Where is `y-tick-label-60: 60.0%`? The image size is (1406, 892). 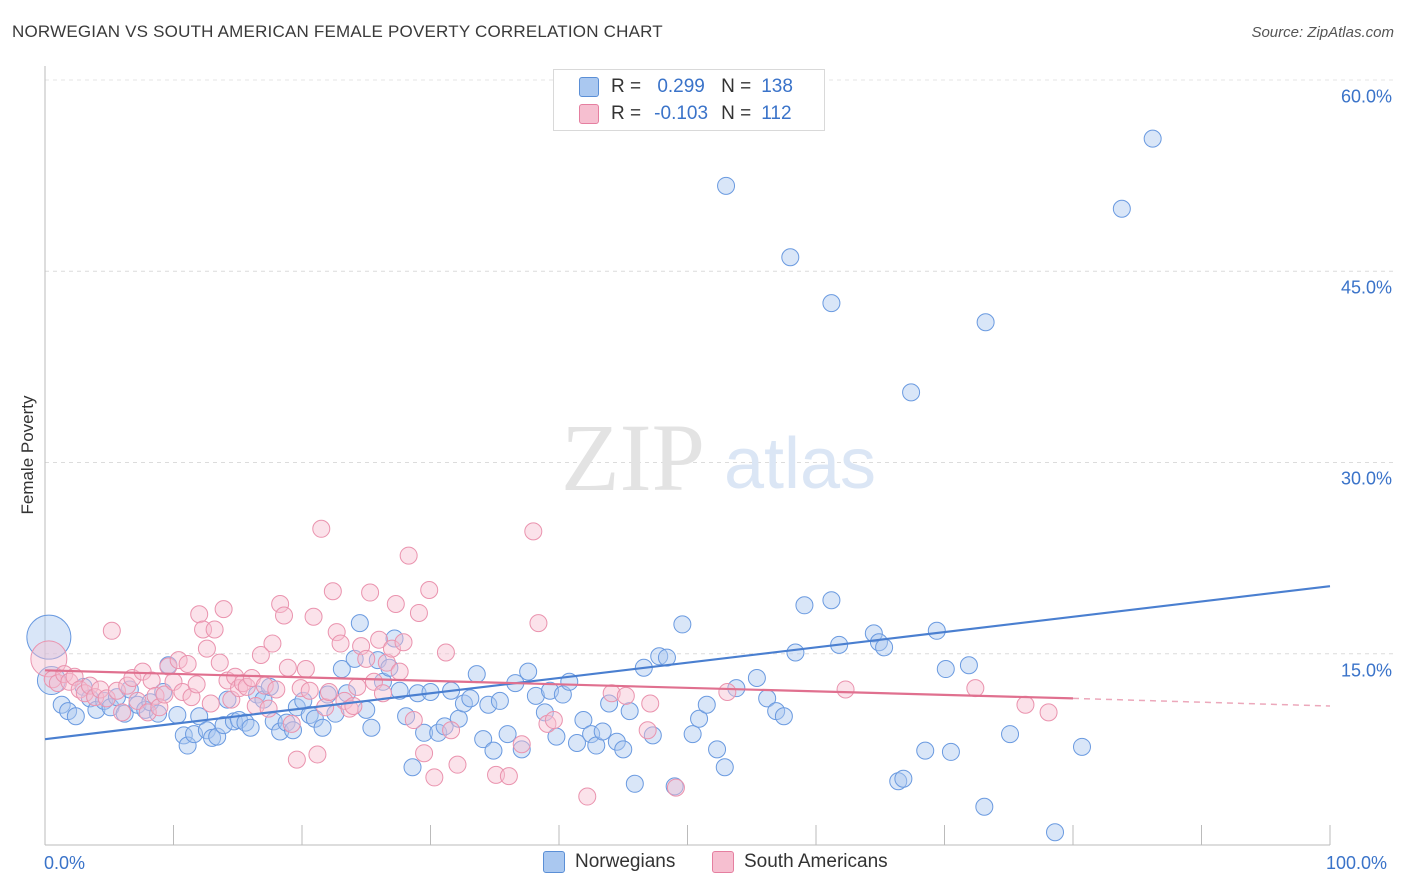 y-tick-label-60: 60.0% is located at coordinates (1366, 96).